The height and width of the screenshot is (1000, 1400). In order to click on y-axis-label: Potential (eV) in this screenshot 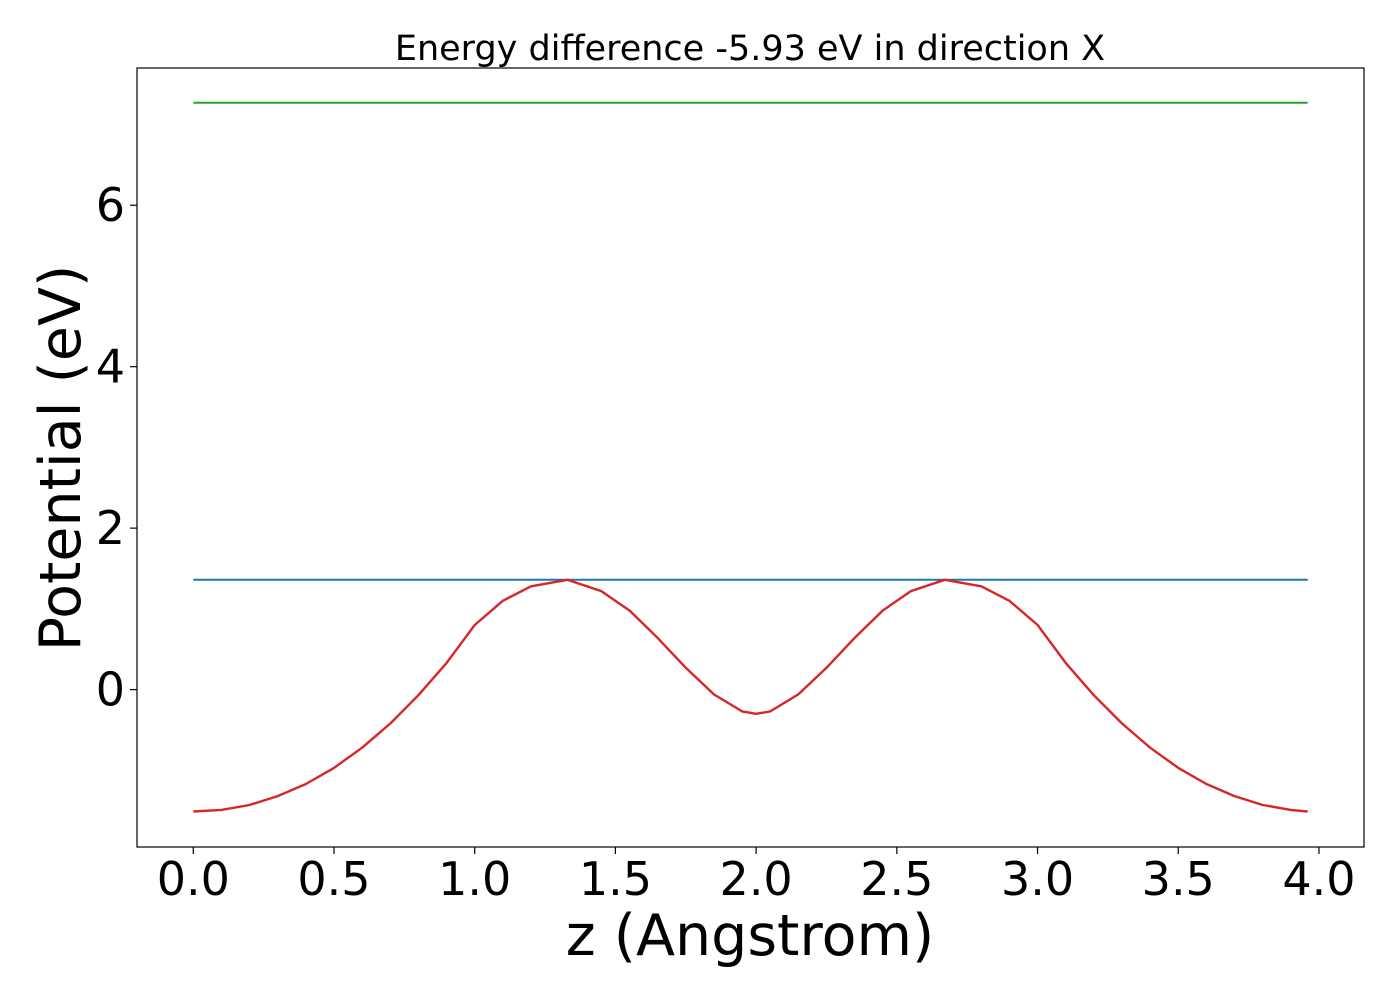, I will do `click(61, 458)`.